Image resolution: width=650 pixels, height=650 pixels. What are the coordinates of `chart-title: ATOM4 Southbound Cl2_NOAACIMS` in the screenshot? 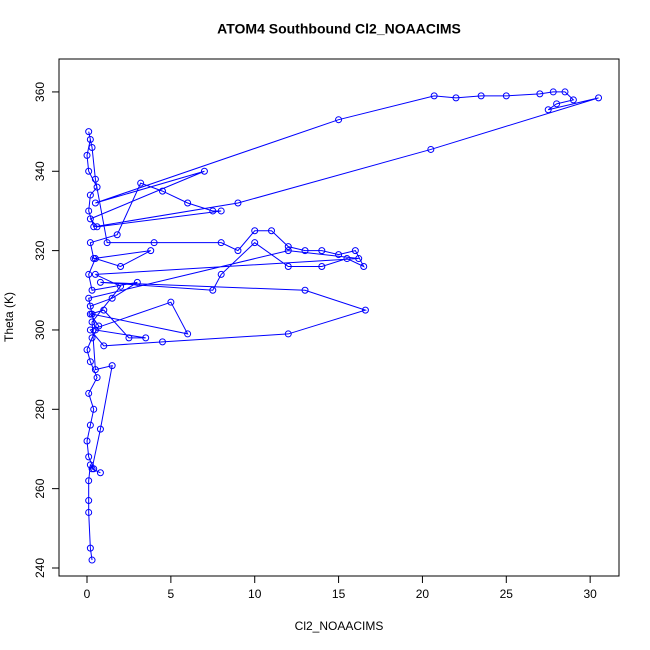 It's located at (339, 29).